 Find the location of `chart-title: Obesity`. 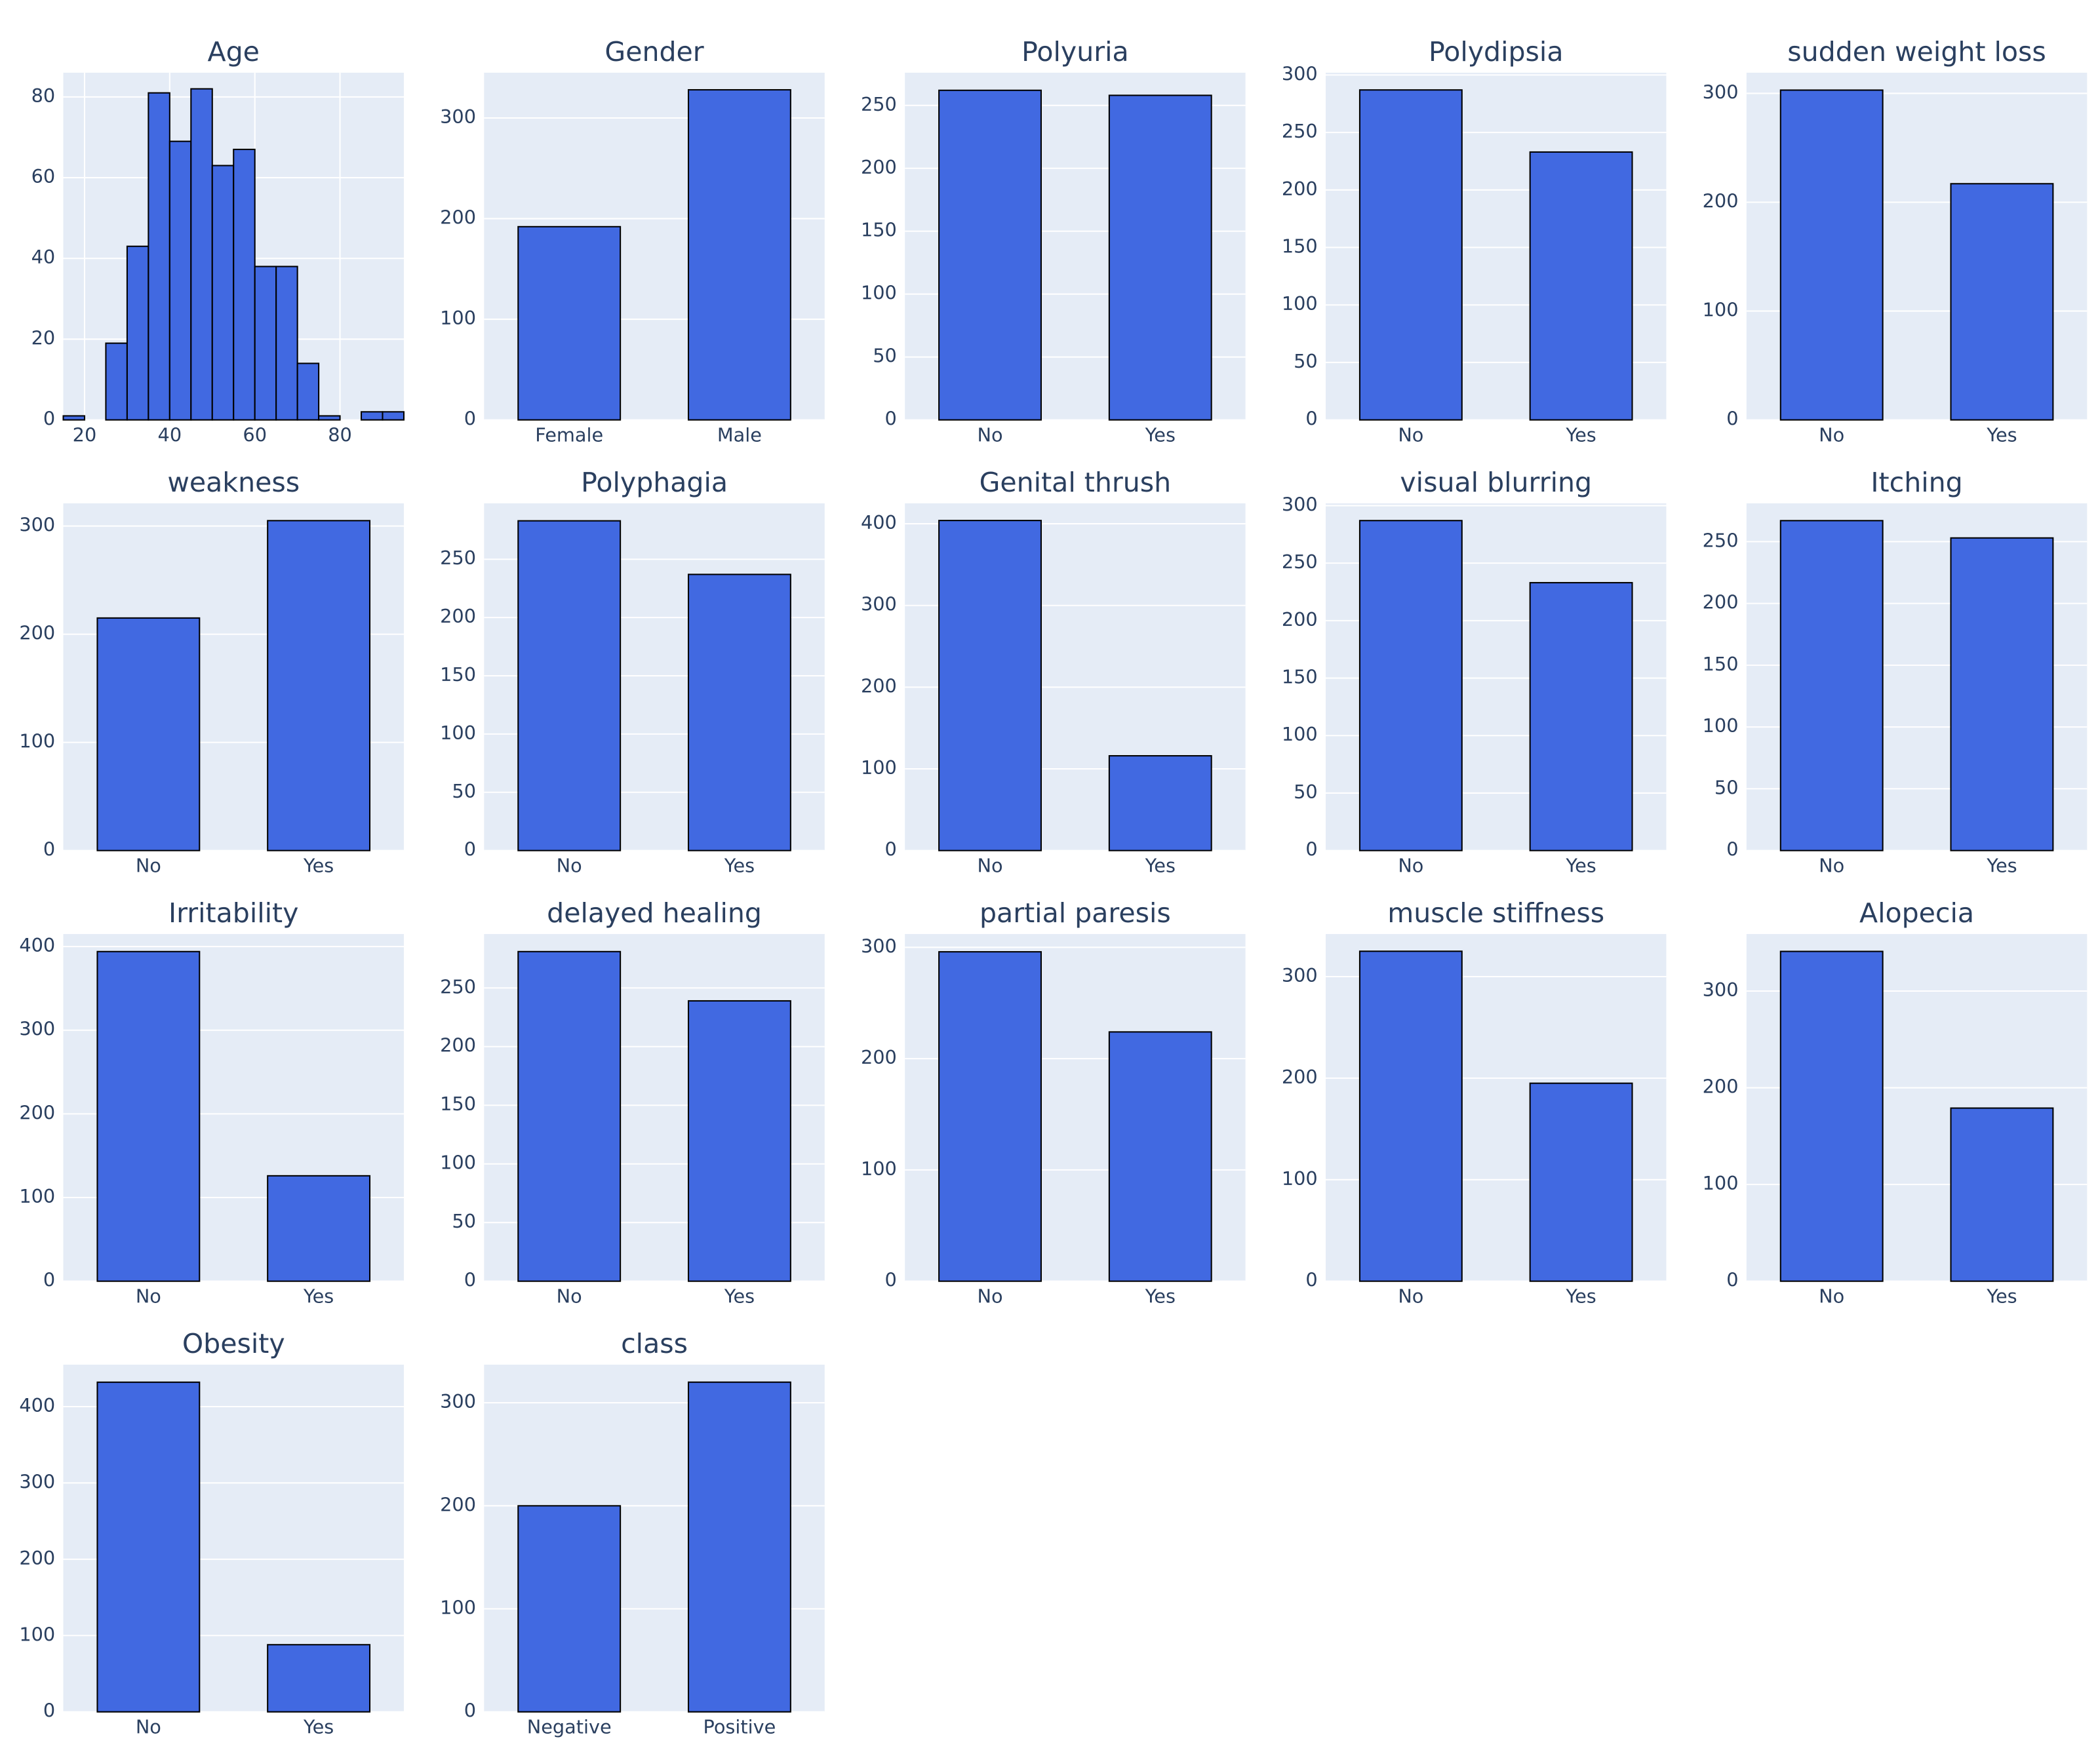

chart-title: Obesity is located at coordinates (234, 1344).